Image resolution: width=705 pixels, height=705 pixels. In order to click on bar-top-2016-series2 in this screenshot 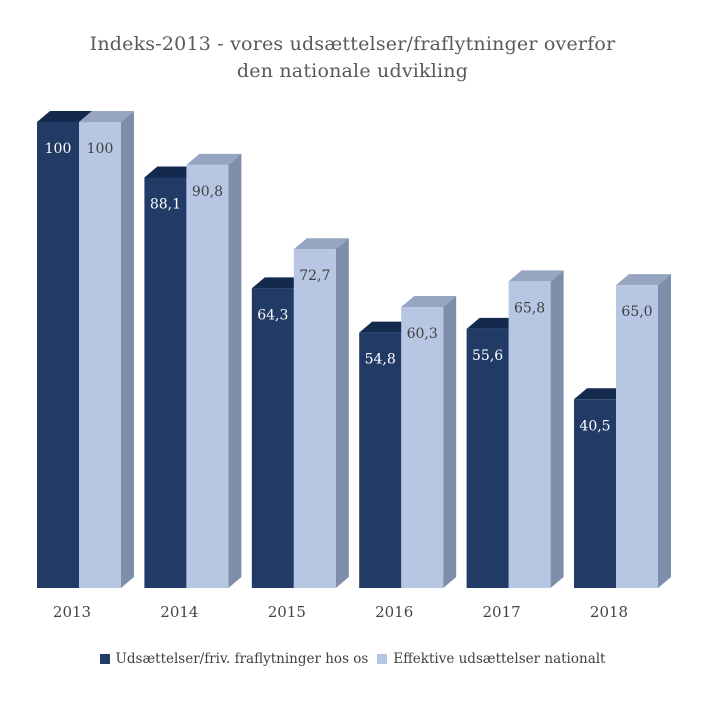, I will do `click(429, 302)`.